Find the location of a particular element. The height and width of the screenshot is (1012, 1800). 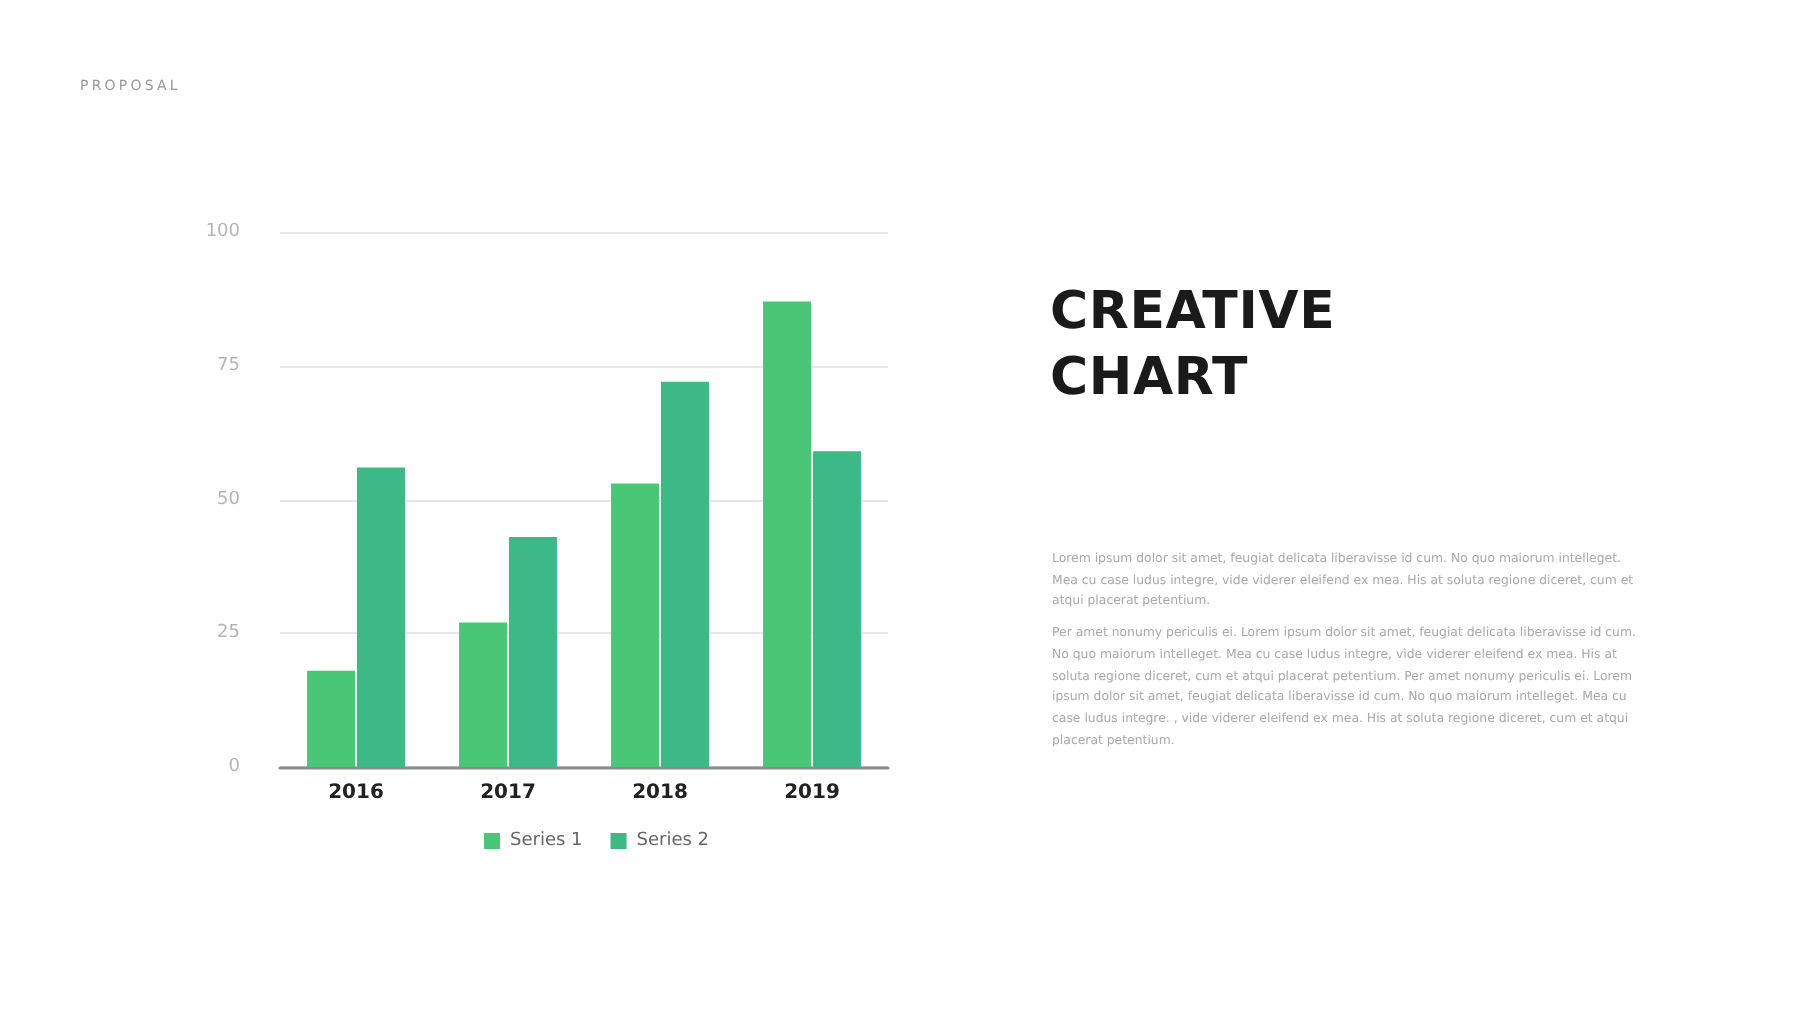

legend-label: Series 1 is located at coordinates (546, 841).